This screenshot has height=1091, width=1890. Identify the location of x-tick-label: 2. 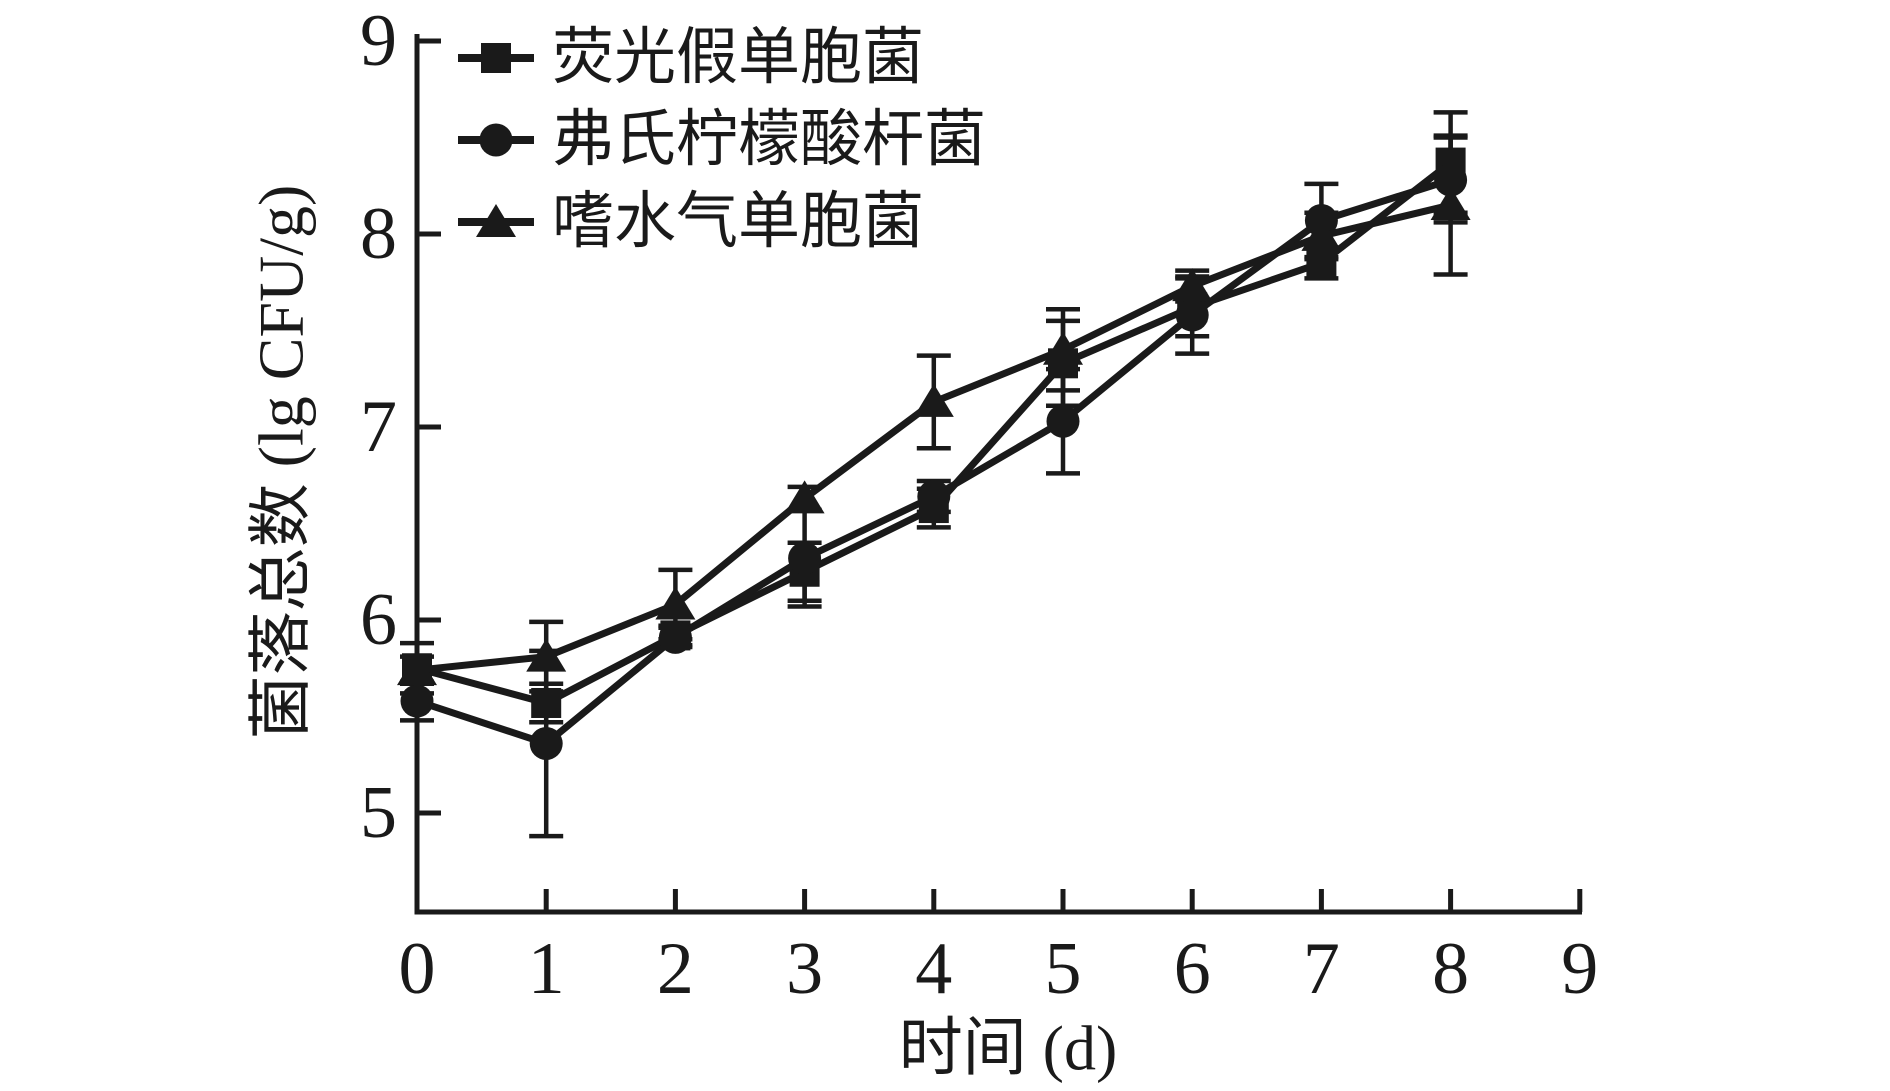
(675, 969).